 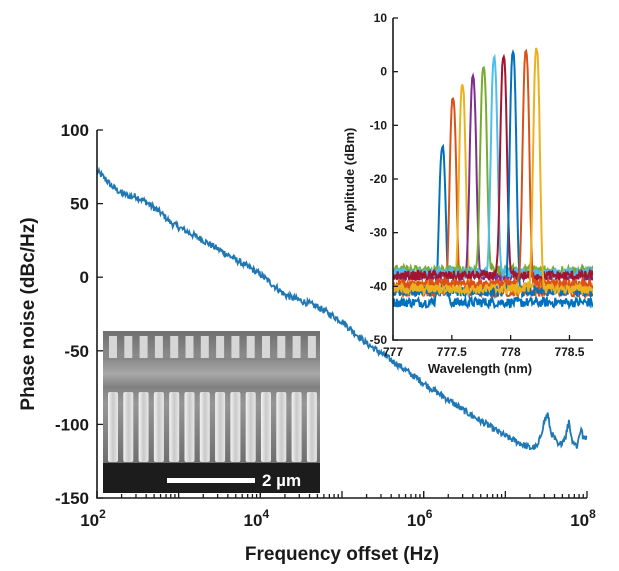 What do you see at coordinates (393, 352) in the screenshot?
I see `inset-x-tick-label: 777` at bounding box center [393, 352].